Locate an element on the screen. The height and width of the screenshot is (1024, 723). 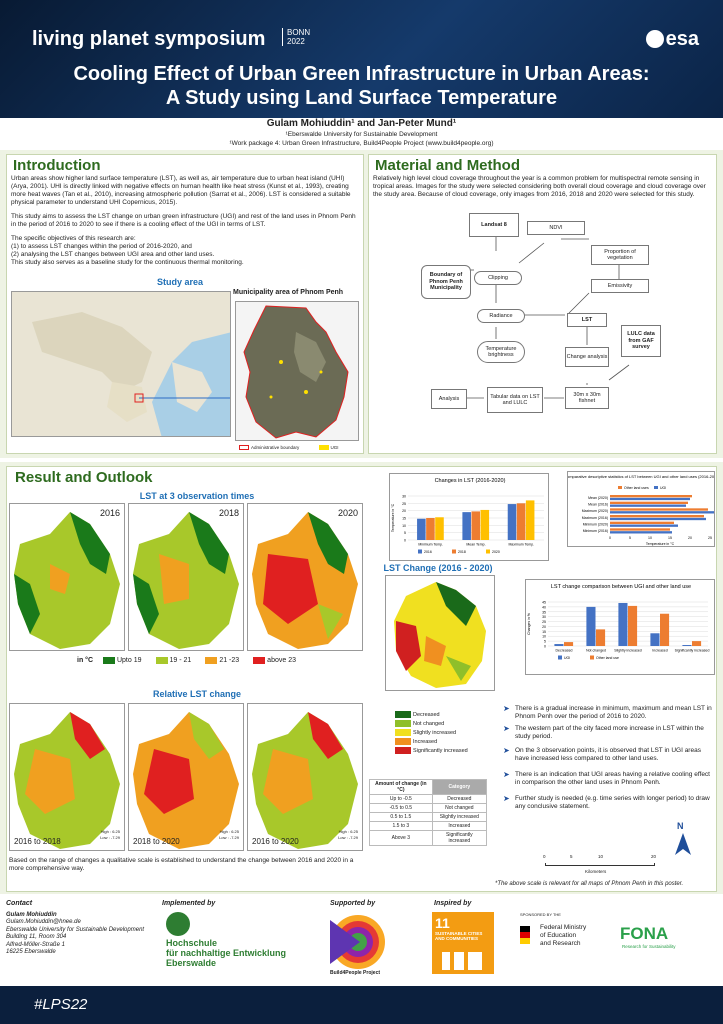
lst-map-2018: 2018 is located at coordinates (186, 577).